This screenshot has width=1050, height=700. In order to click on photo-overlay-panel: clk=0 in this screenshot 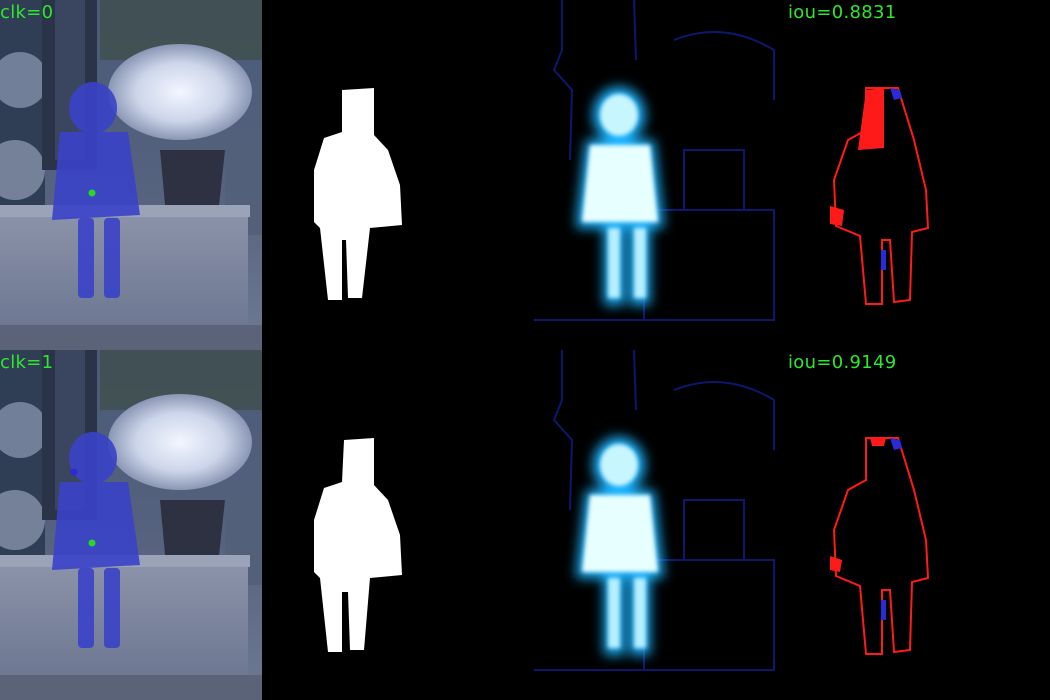, I will do `click(131, 175)`.